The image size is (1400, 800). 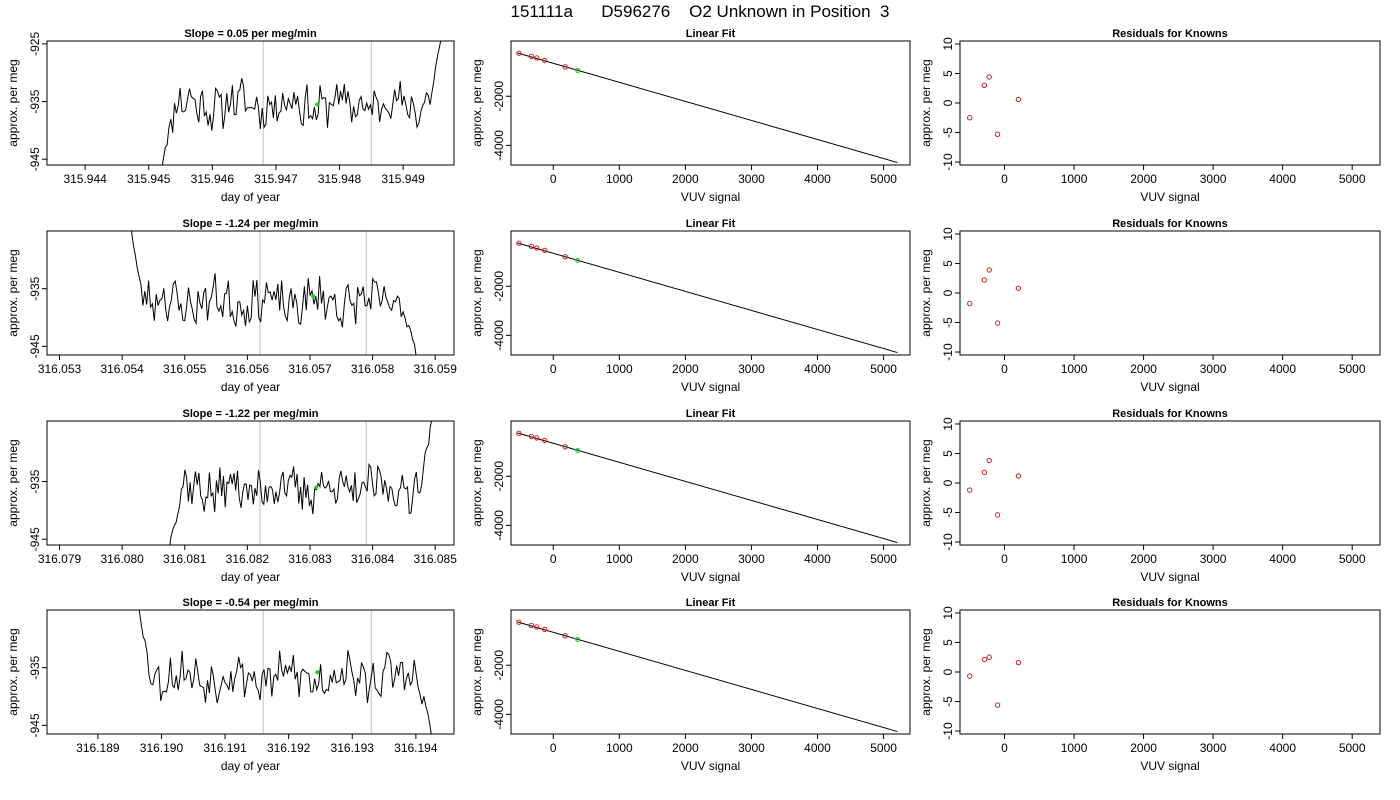 What do you see at coordinates (98, 748) in the screenshot?
I see `x-tick-label: 316.189` at bounding box center [98, 748].